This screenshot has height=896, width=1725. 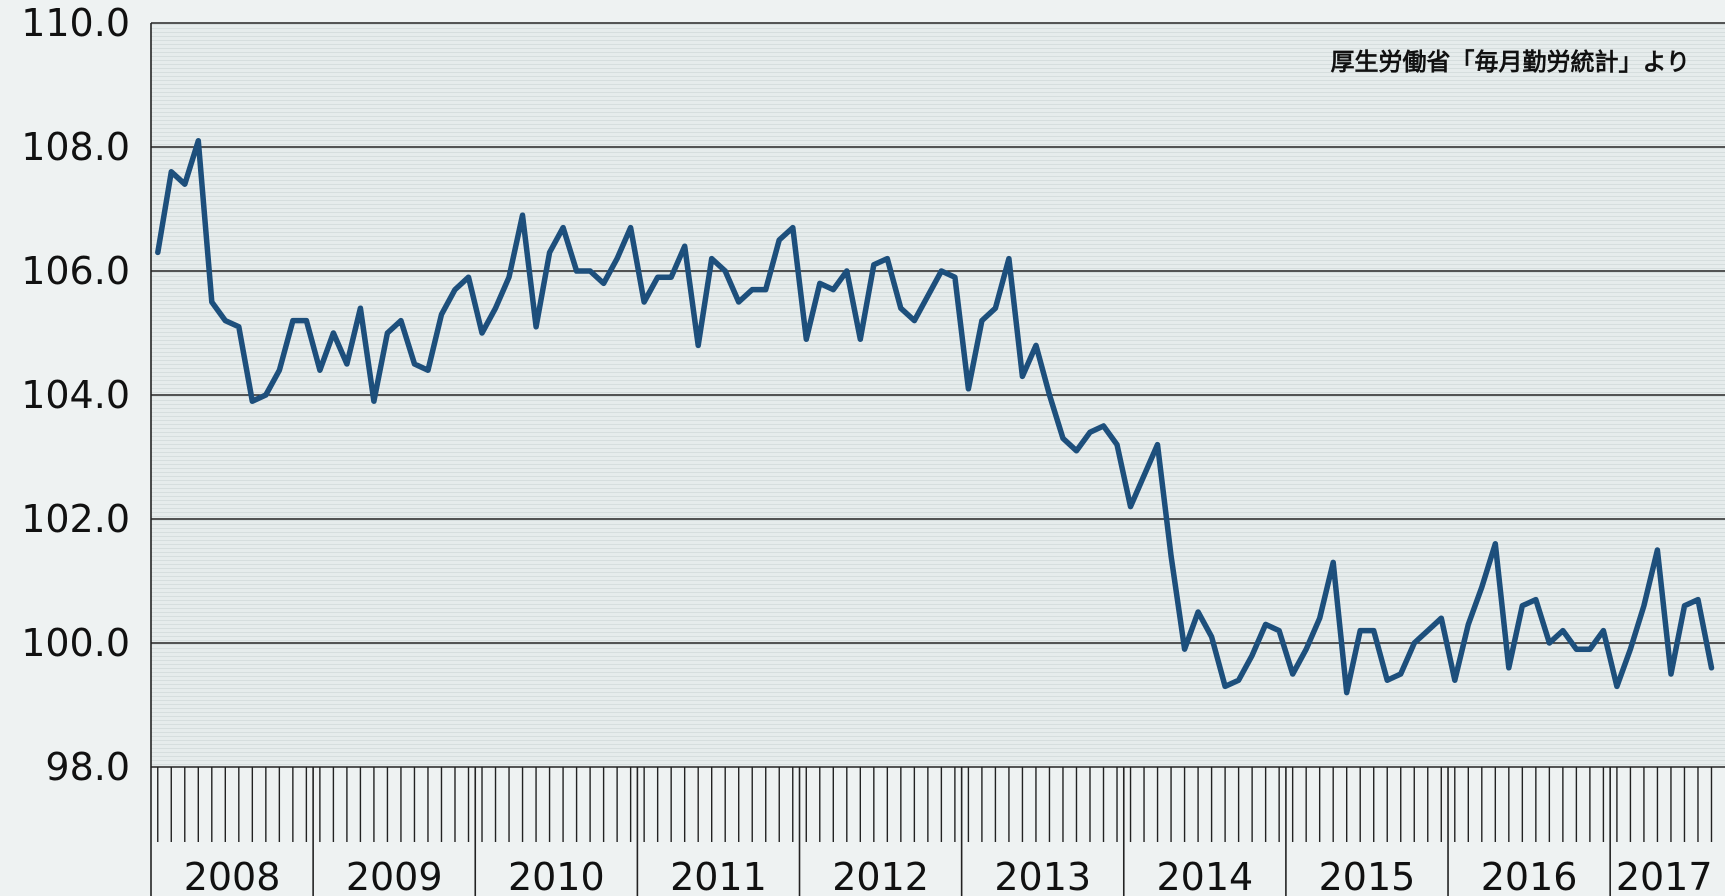 What do you see at coordinates (75, 271) in the screenshot?
I see `y-tick-label: 106.0` at bounding box center [75, 271].